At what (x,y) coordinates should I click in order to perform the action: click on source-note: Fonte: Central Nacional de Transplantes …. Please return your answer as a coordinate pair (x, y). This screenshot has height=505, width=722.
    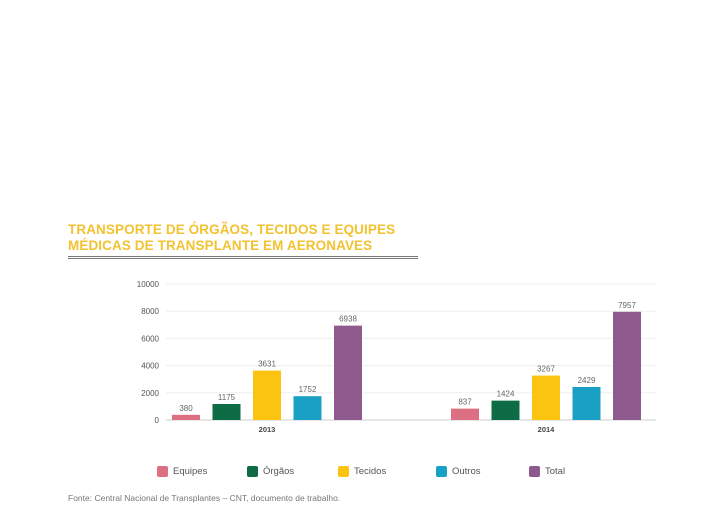
    Looking at the image, I should click on (204, 498).